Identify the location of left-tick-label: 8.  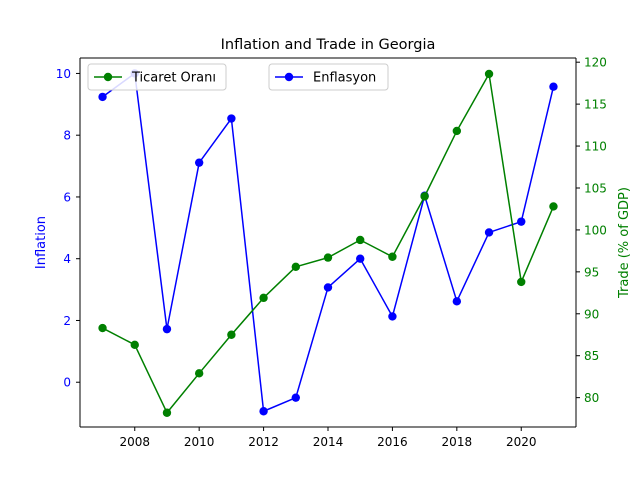
(67, 136).